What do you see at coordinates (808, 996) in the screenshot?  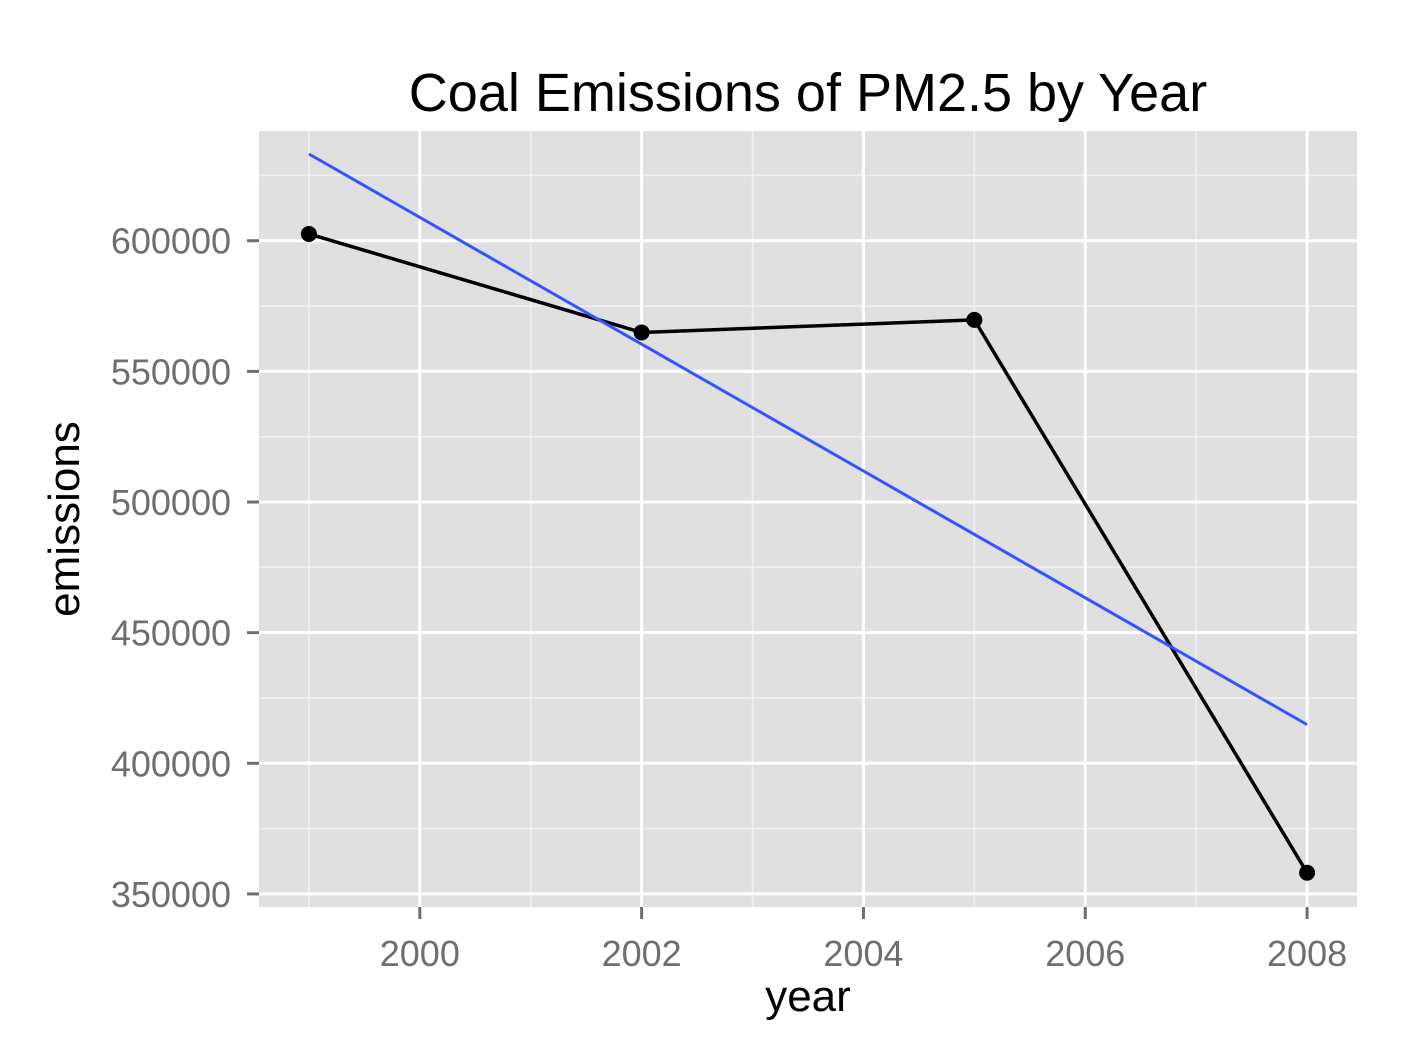 I see `x-axis-title: year` at bounding box center [808, 996].